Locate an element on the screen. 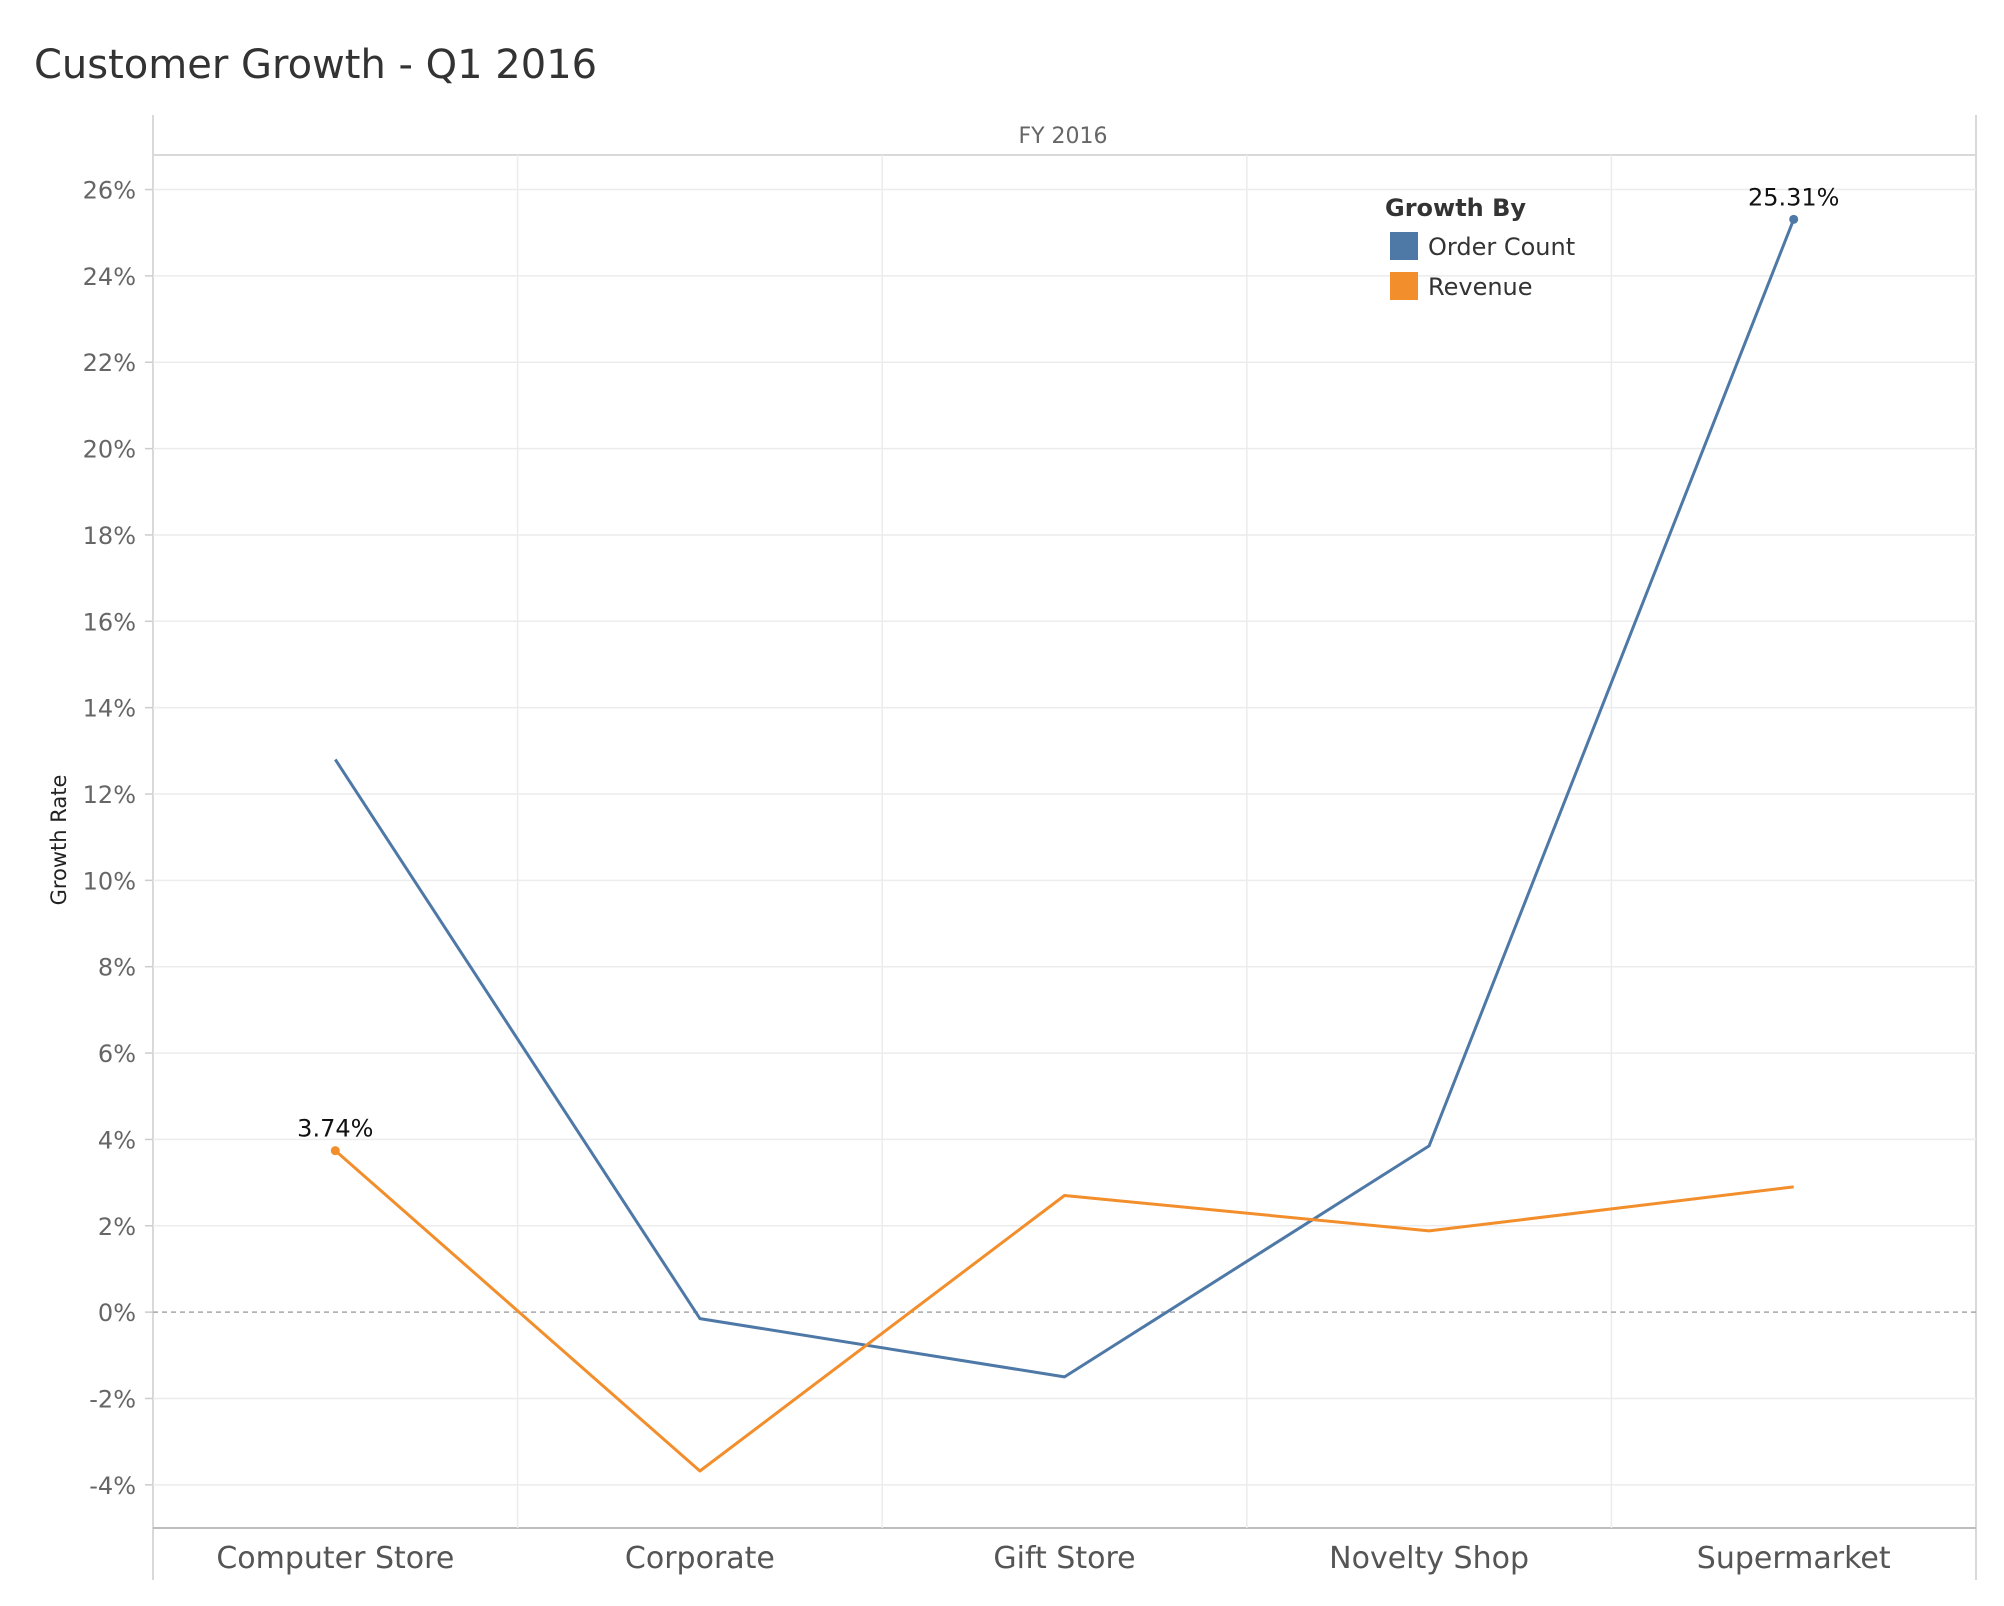  y-tick-label: 8% is located at coordinates (117, 968).